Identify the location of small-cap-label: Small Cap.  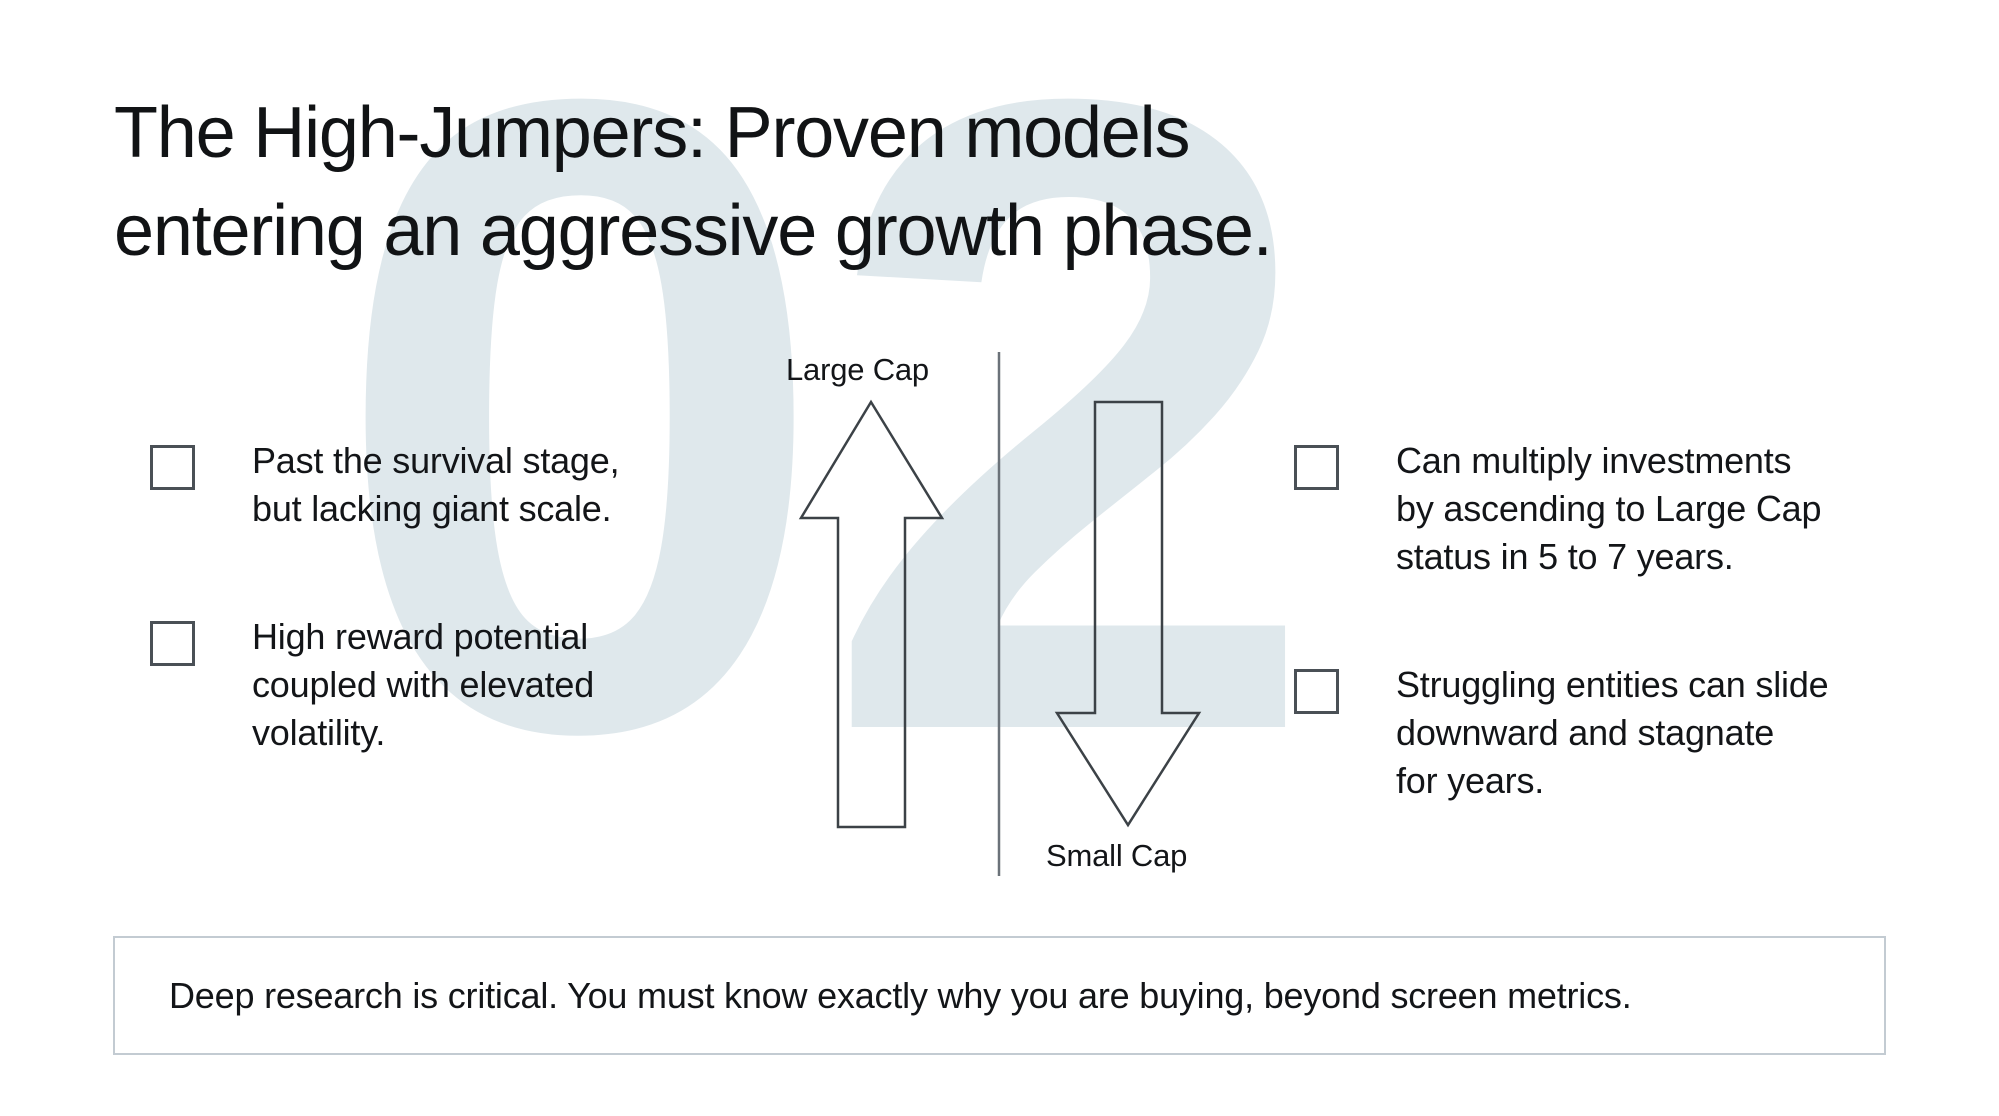
(1117, 855).